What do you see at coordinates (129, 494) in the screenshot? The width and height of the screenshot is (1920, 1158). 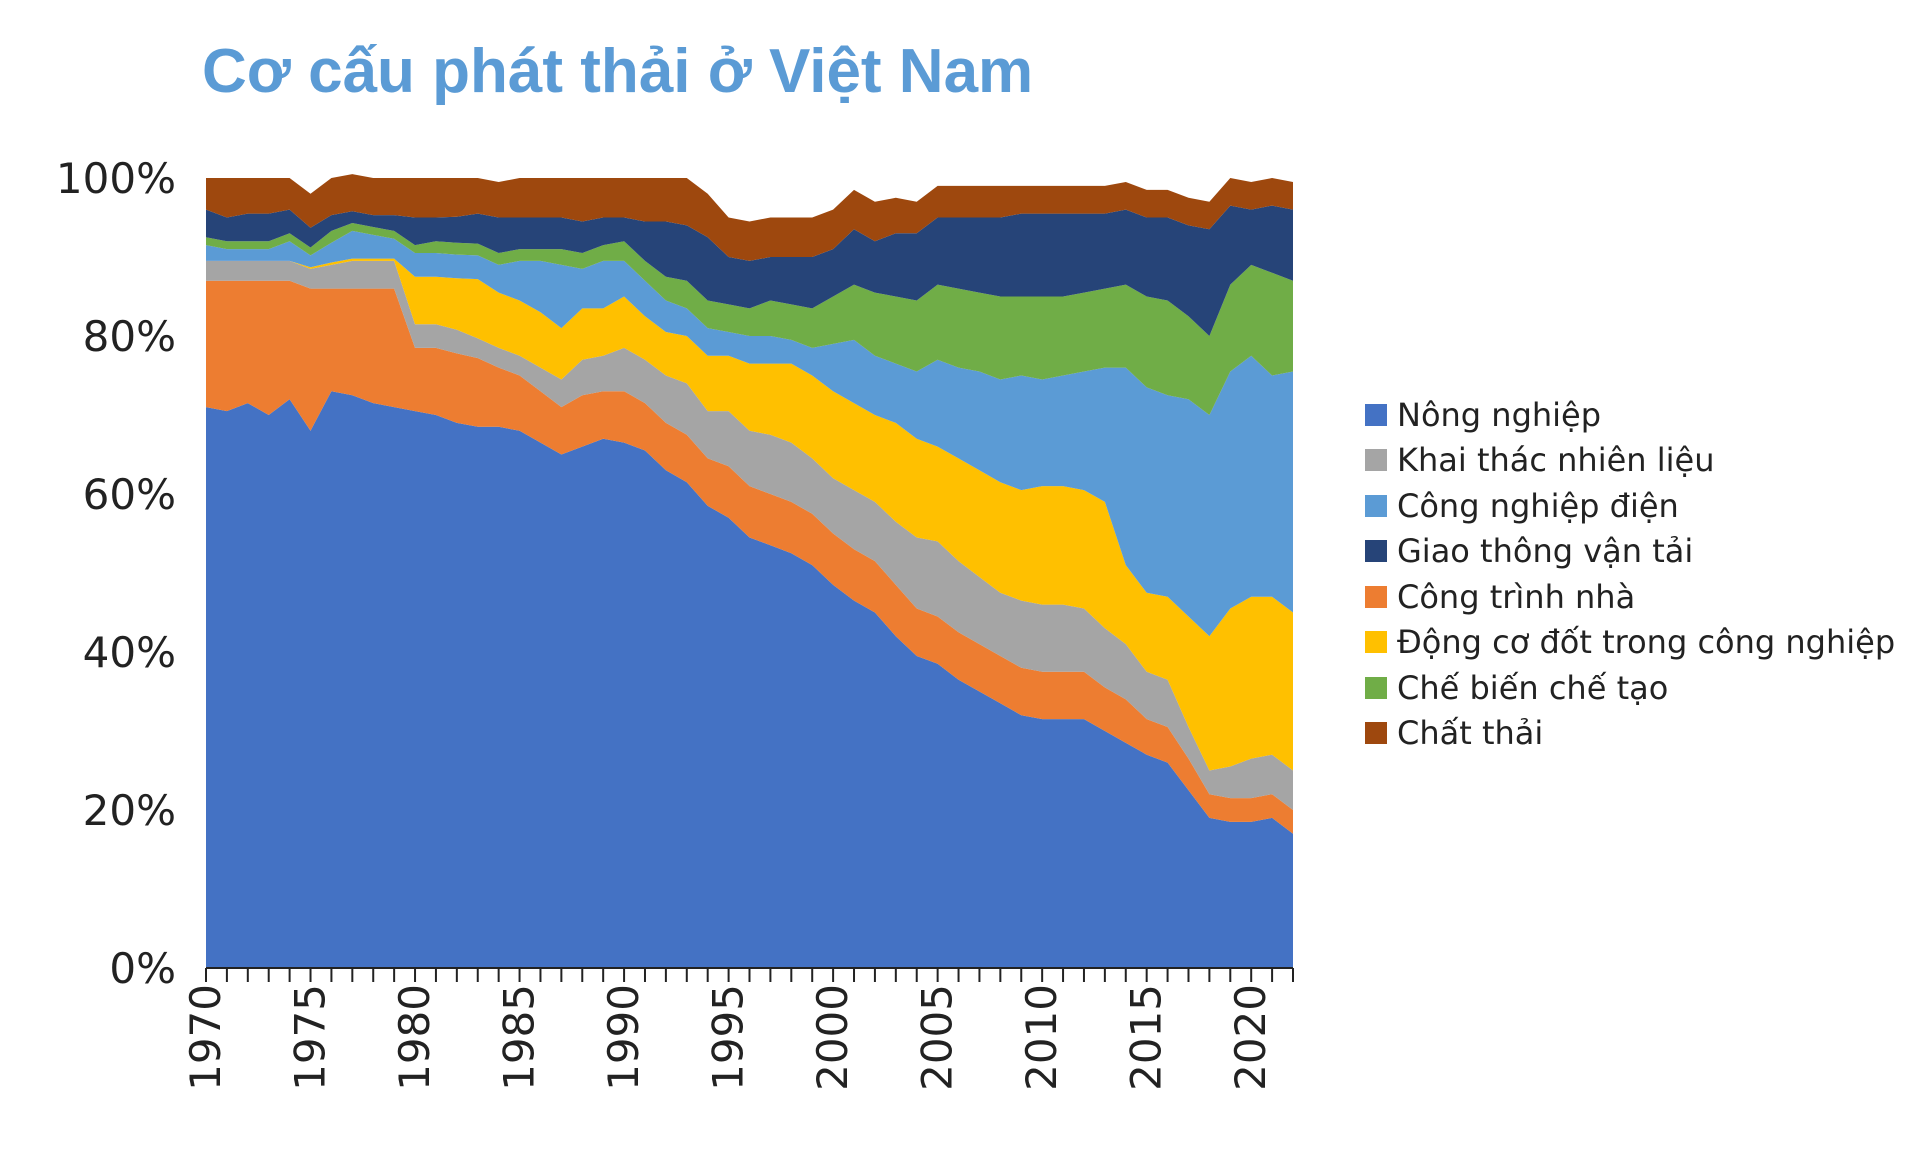 I see `y-tick-label: 60%` at bounding box center [129, 494].